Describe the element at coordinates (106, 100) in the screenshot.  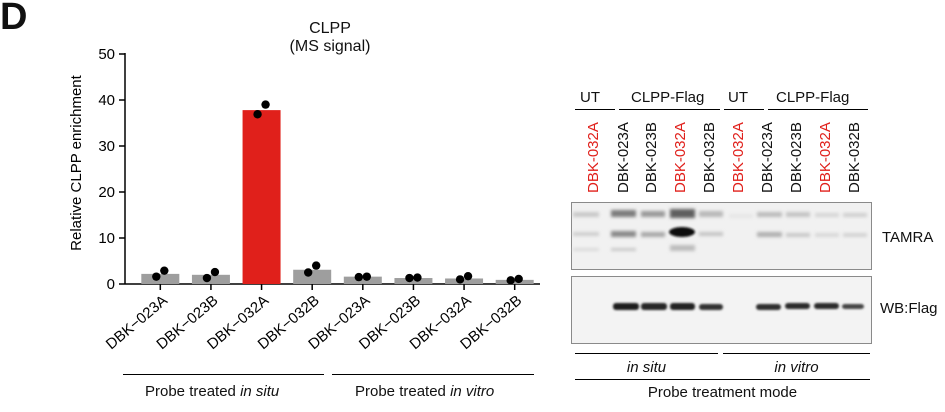
I see `y-tick-label: 40` at that location.